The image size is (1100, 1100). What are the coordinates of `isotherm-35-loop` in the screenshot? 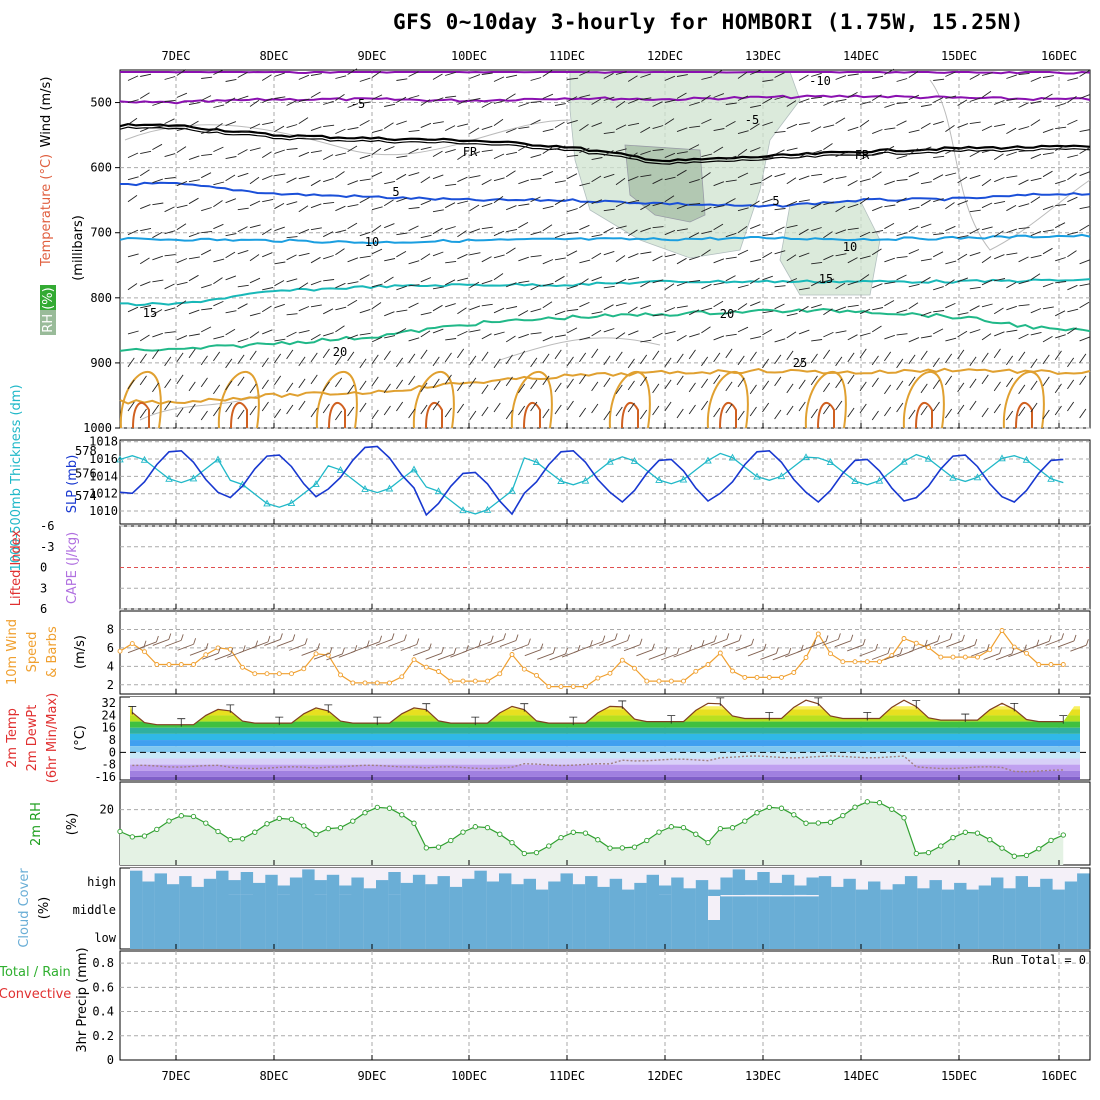 It's located at (239, 415).